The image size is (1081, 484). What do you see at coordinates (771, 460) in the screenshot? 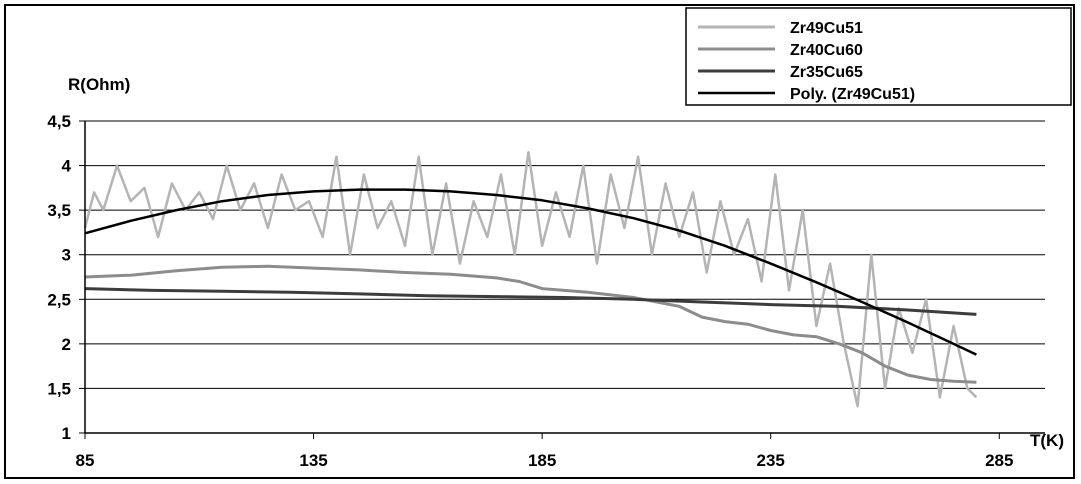
I see `x-tick-label: 235` at bounding box center [771, 460].